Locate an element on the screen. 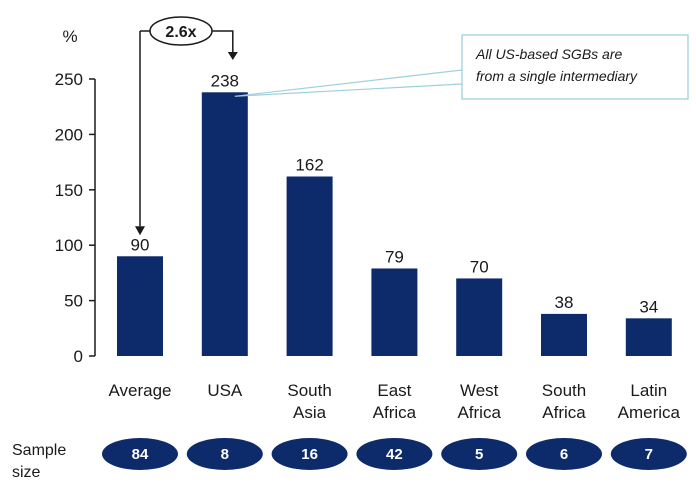 Image resolution: width=696 pixels, height=483 pixels. y-tick-label: 150 is located at coordinates (69, 190).